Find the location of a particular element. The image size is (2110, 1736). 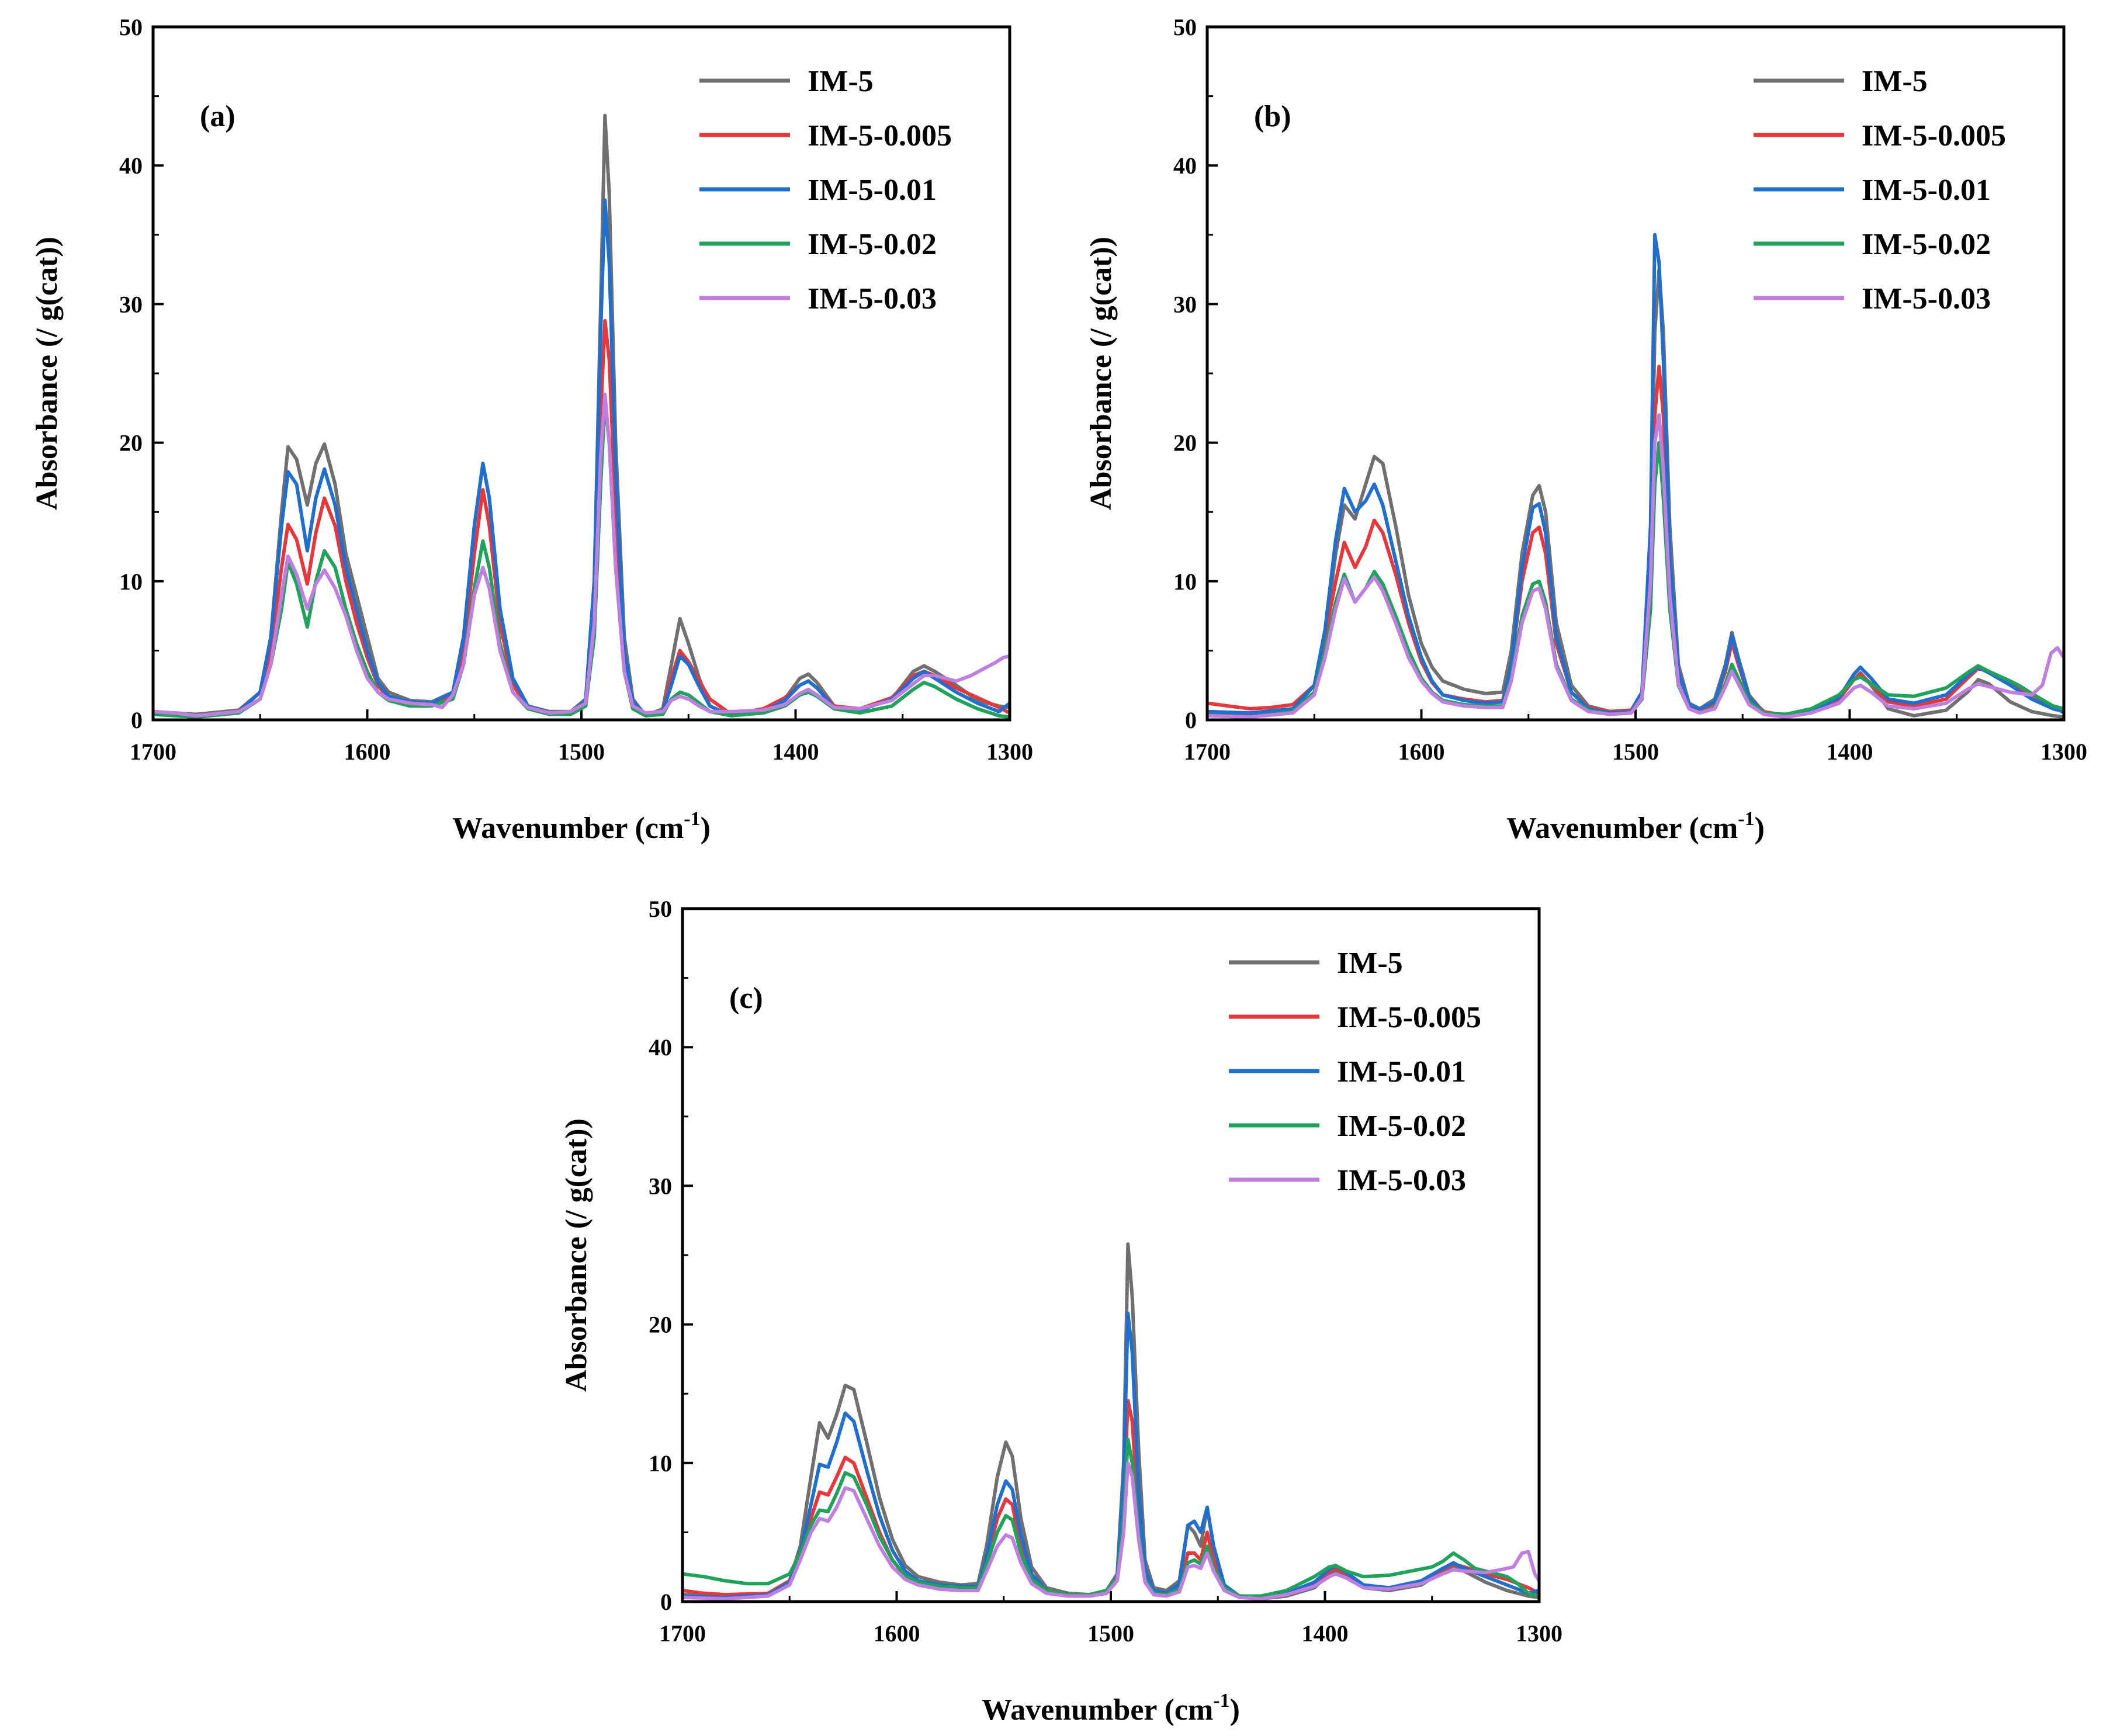

panel-label: (a) is located at coordinates (217, 117).